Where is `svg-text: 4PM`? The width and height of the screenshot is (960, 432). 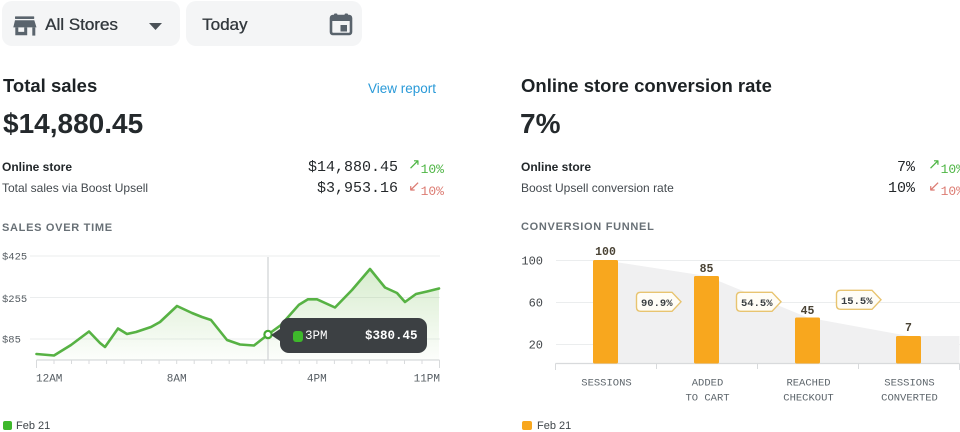 svg-text: 4PM is located at coordinates (317, 380).